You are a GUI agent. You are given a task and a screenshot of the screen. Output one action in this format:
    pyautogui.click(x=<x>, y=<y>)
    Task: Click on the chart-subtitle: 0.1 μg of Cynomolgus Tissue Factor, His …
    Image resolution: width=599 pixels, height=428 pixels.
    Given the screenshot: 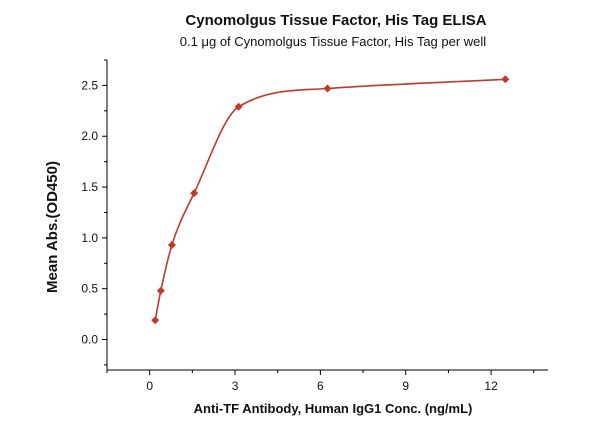 What is the action you would take?
    pyautogui.click(x=333, y=41)
    